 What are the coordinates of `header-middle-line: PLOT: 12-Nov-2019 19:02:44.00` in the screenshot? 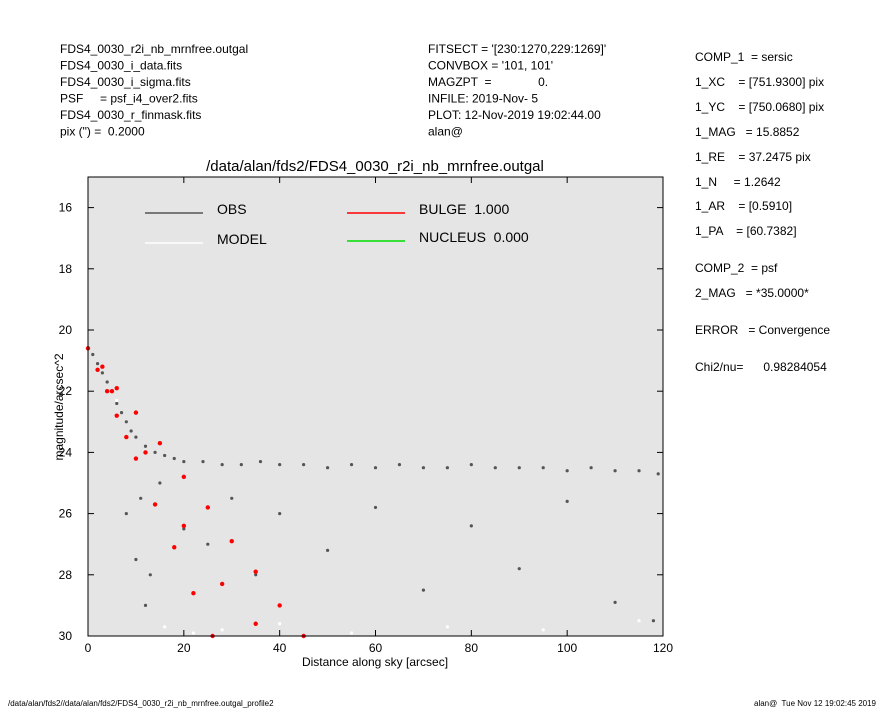 It's located at (514, 115).